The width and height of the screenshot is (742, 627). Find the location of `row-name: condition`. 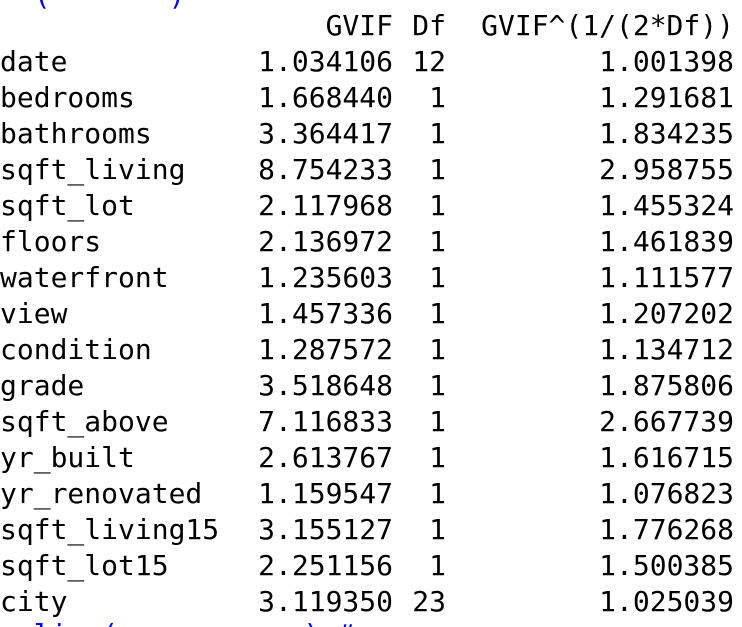

row-name: condition is located at coordinates (76, 349).